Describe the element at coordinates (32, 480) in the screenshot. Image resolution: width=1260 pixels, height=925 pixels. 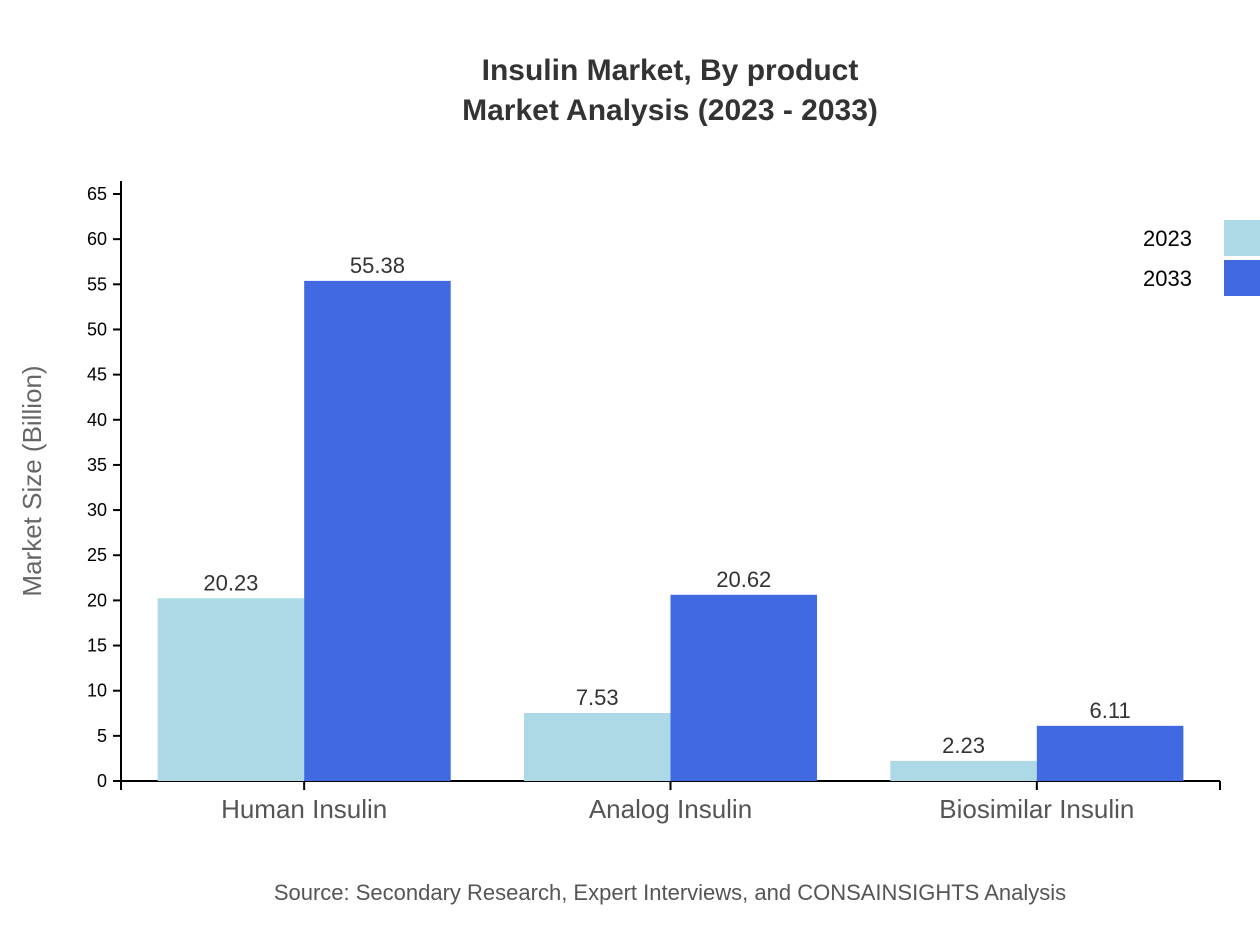
I see `y-axis-label: Market Size (Billion)` at that location.